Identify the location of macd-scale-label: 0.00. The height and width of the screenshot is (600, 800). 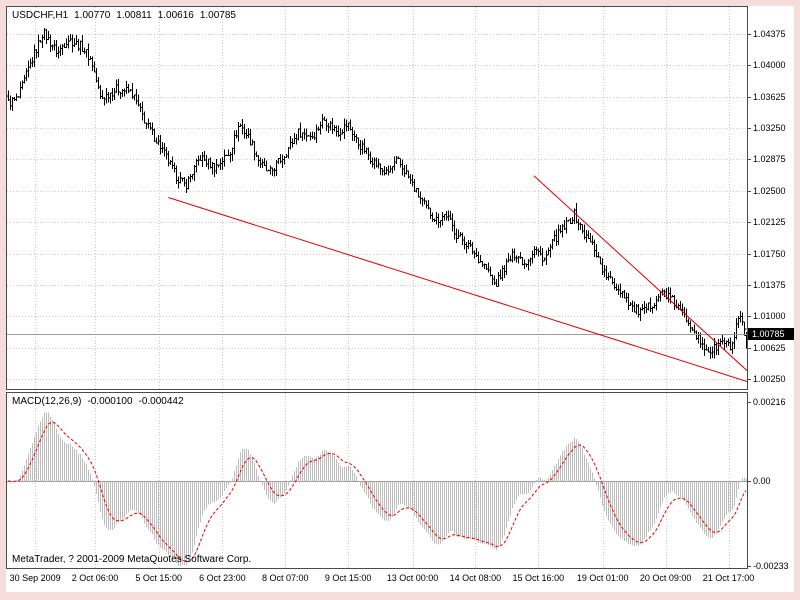
(762, 480).